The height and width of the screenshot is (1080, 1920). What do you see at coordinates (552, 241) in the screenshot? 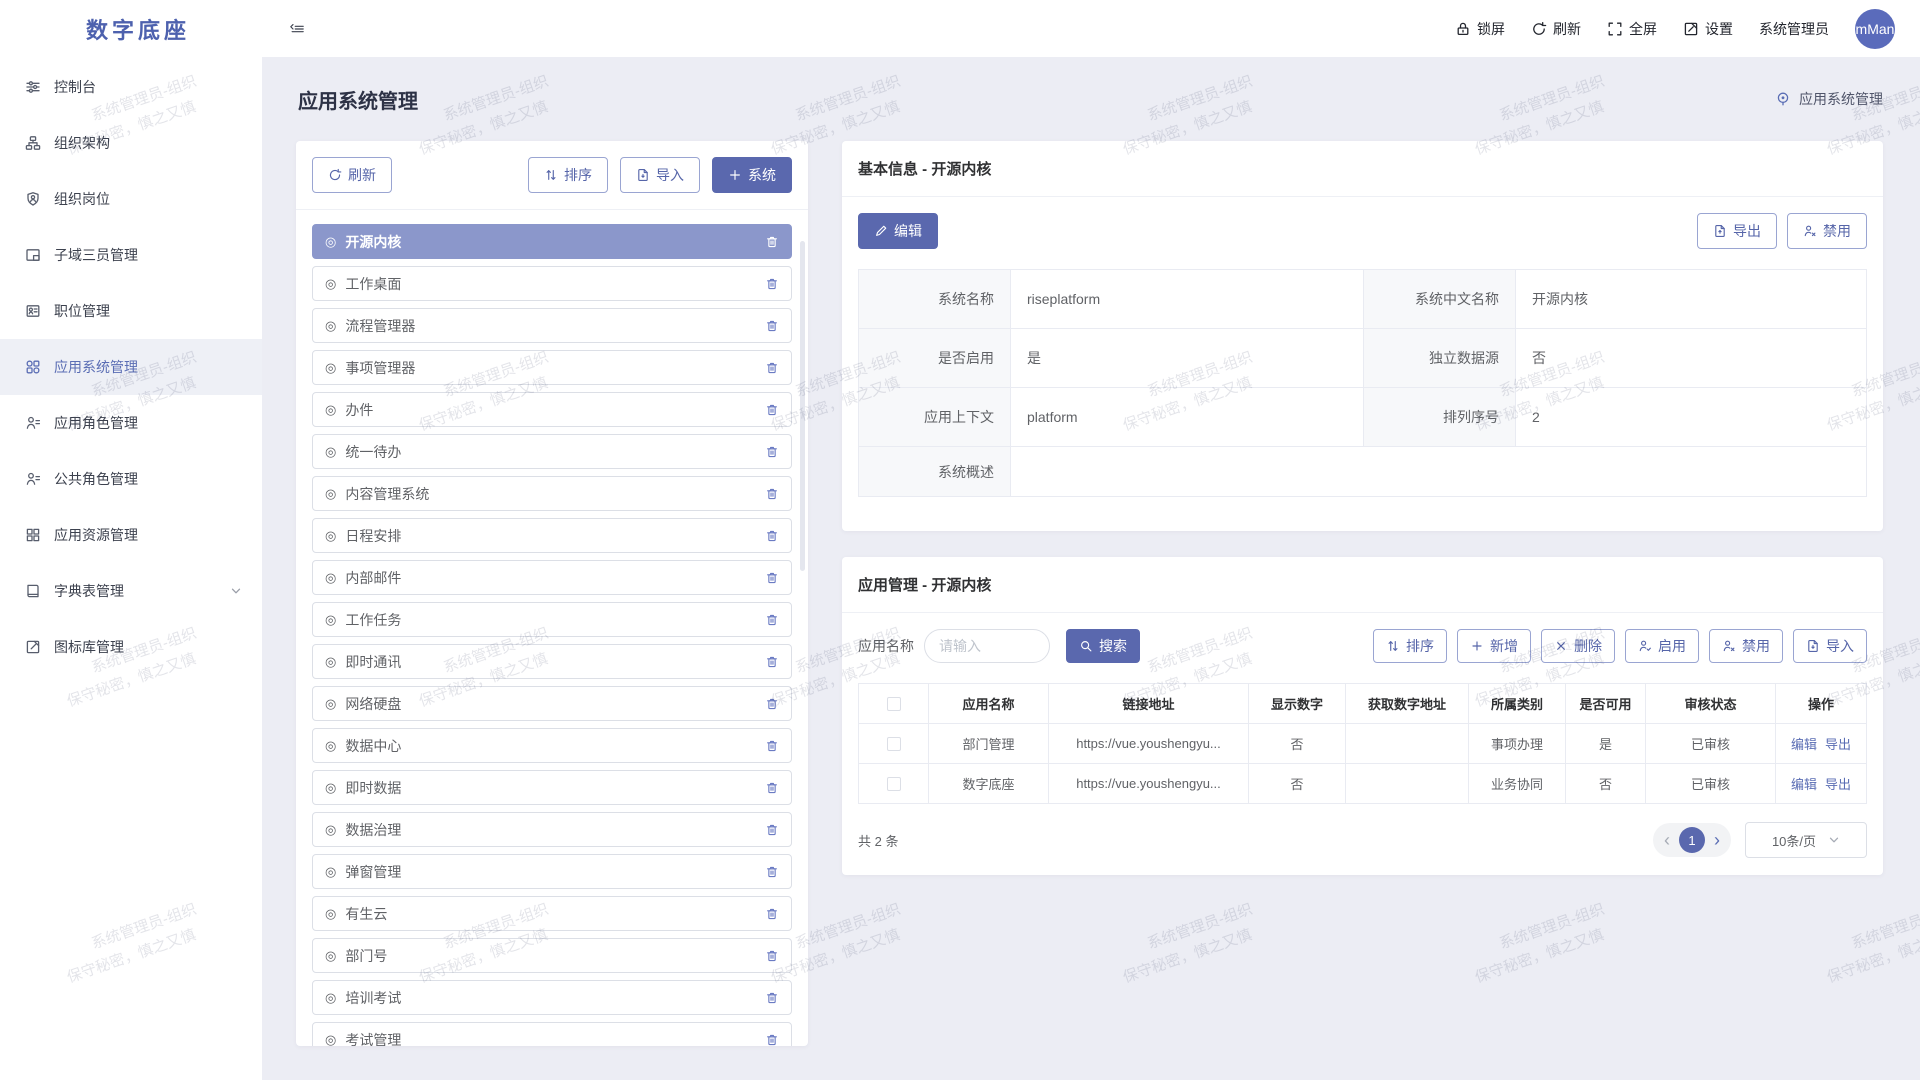
I see `system-list-item: 开源内核` at bounding box center [552, 241].